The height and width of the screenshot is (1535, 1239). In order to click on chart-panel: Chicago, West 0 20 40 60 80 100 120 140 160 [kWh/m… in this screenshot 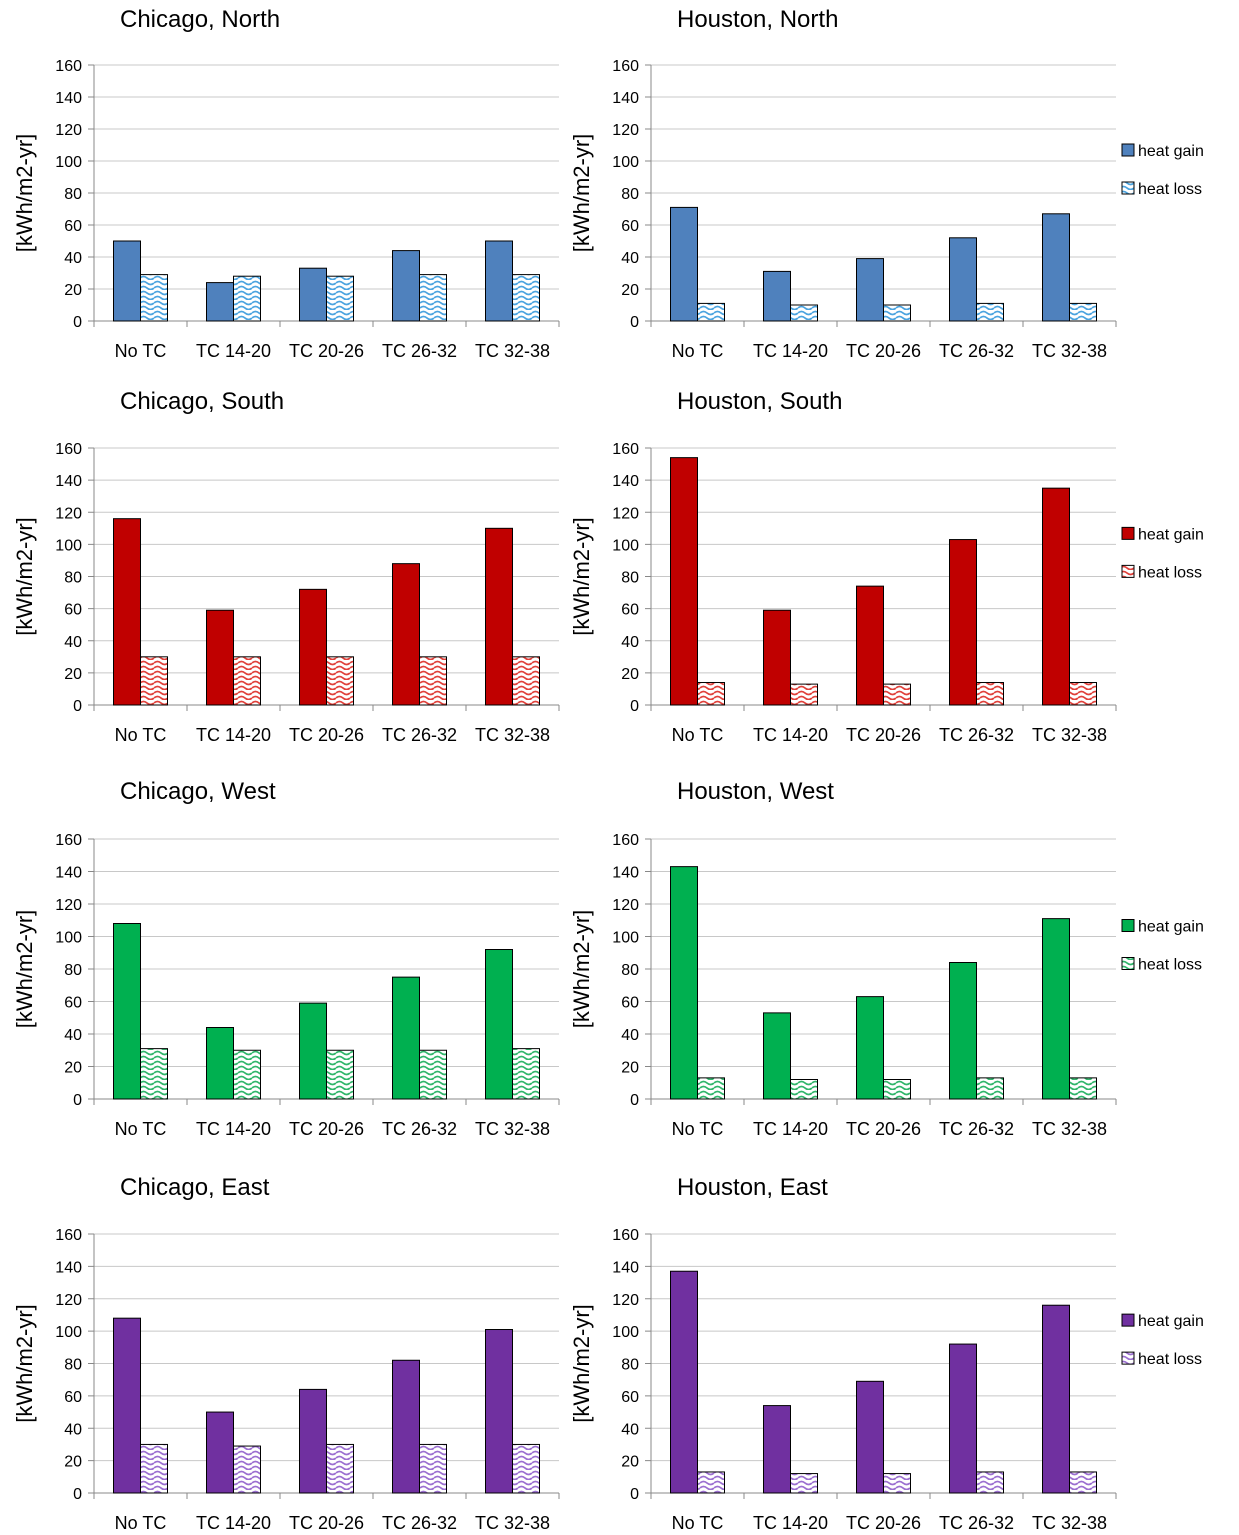, I will do `click(286, 958)`.